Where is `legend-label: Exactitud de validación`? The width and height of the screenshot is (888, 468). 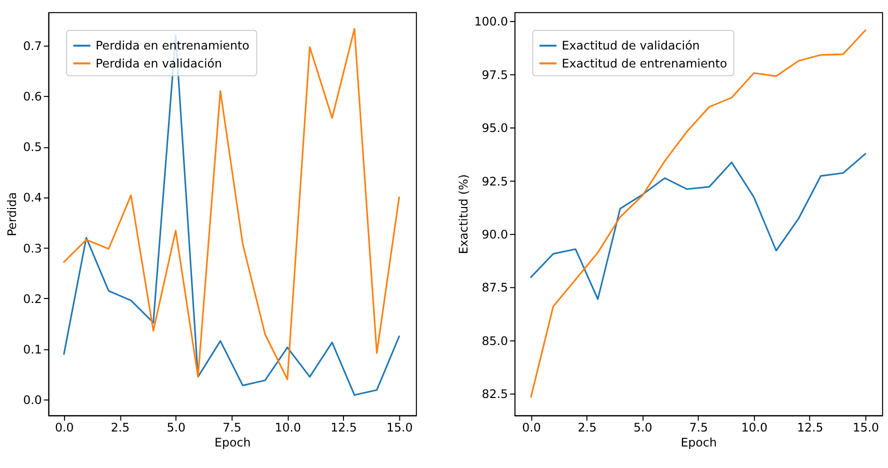
legend-label: Exactitud de validación is located at coordinates (631, 45).